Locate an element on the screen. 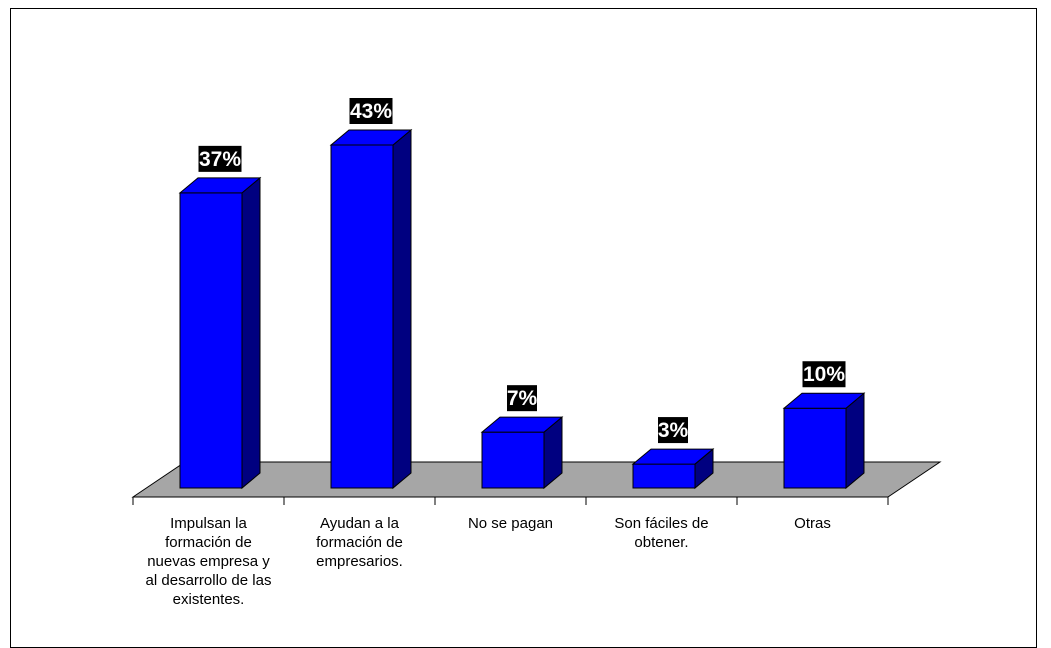 This screenshot has width=1051, height=648. data-label: 43% is located at coordinates (371, 111).